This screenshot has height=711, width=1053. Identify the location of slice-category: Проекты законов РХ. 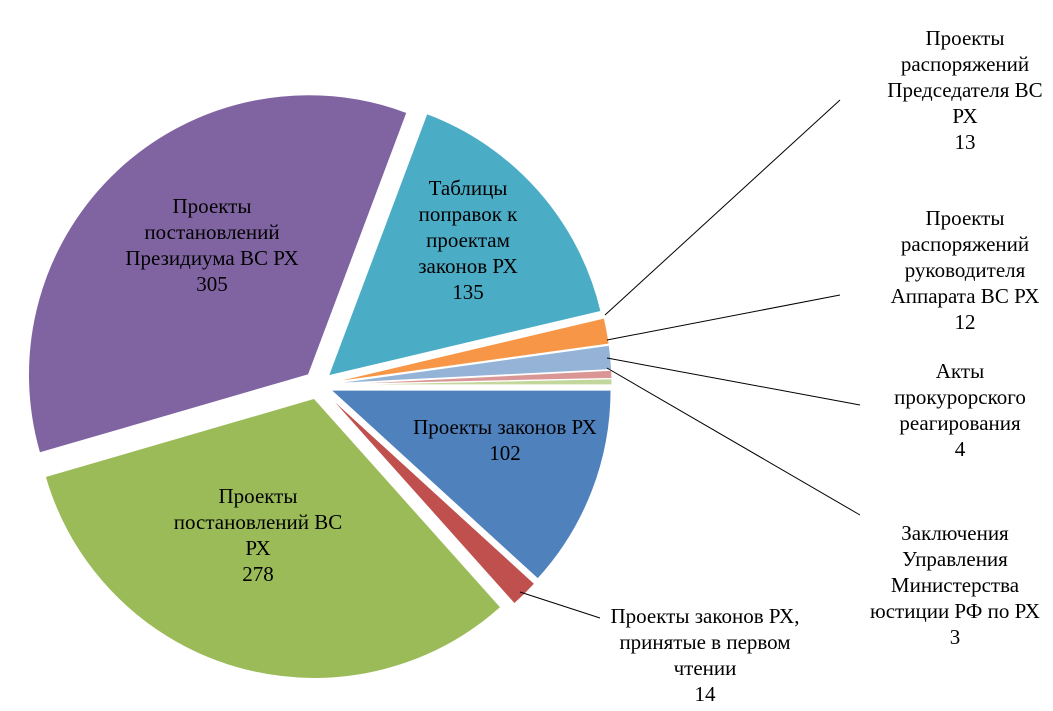
(505, 427).